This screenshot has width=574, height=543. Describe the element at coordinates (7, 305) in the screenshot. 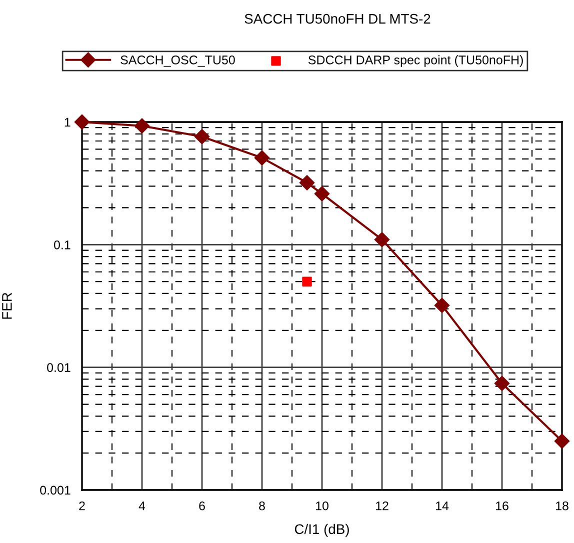

I see `y-axis-title: FER` at that location.